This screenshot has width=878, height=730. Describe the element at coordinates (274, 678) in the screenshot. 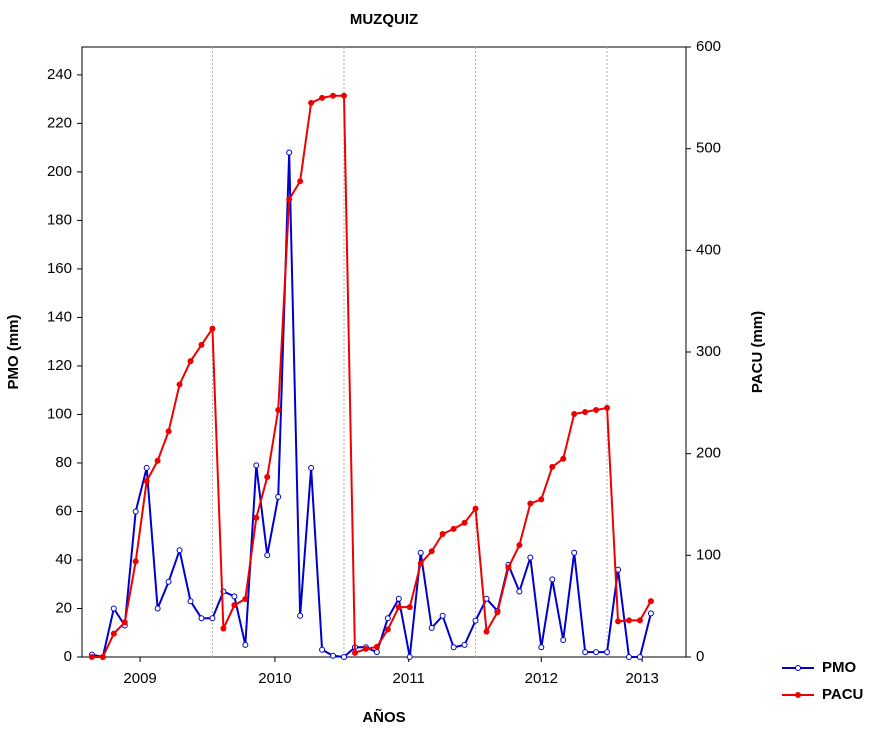

I see `x-tick-label: 2010` at that location.